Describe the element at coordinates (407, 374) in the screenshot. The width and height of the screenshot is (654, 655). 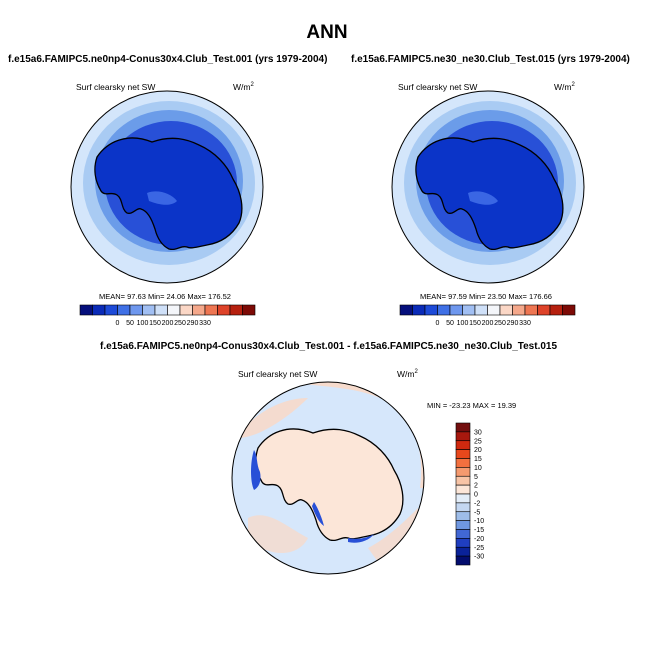
I see `panel3-units-label: W/m2` at that location.